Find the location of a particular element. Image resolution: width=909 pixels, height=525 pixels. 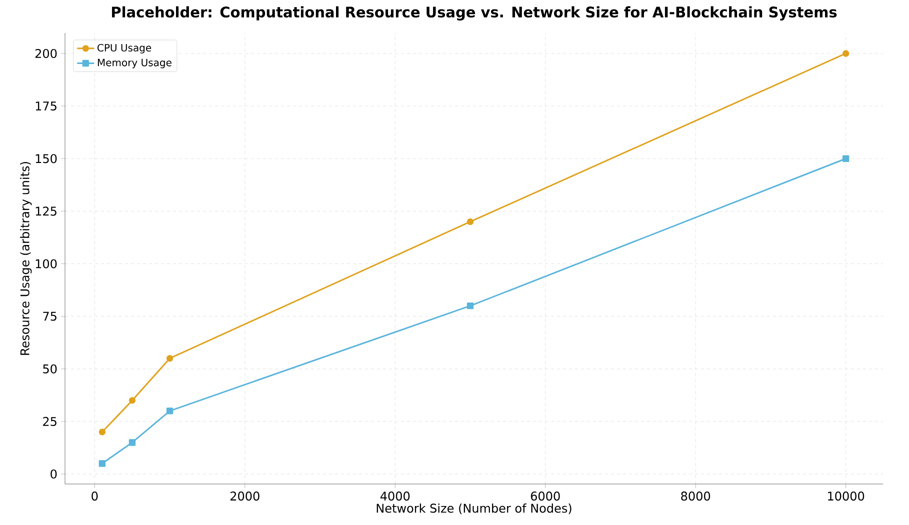

y-tick-label: 125 is located at coordinates (46, 211).